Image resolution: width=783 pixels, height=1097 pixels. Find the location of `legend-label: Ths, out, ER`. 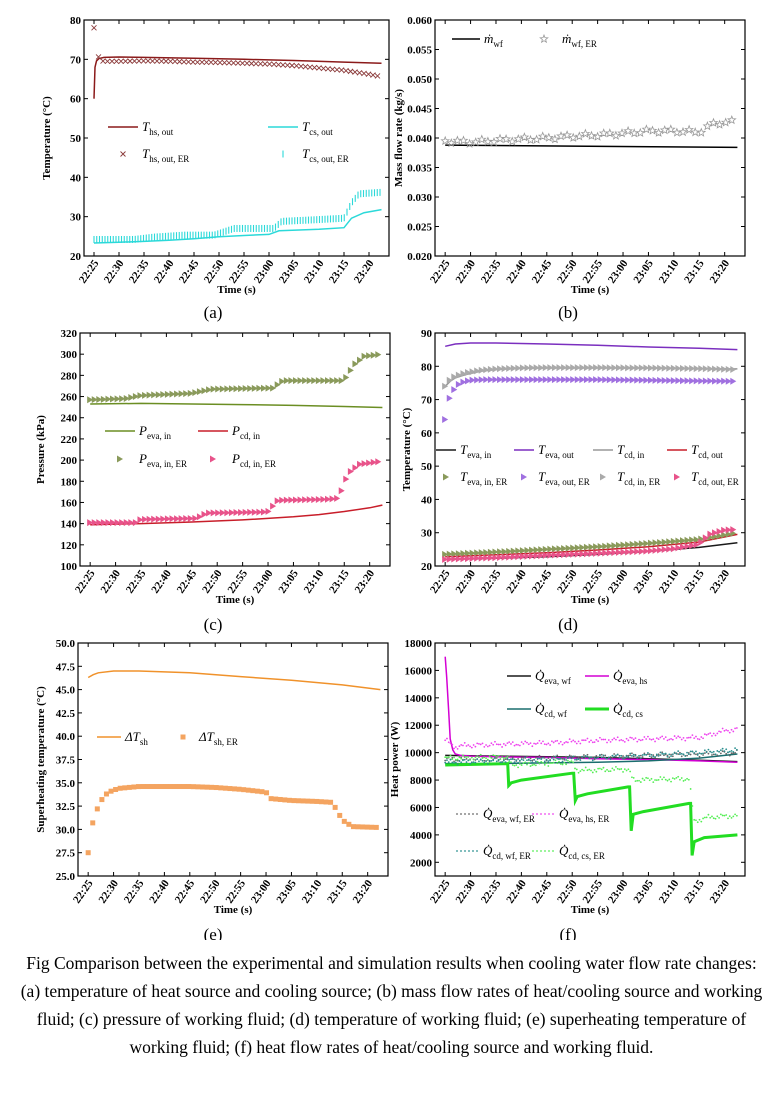

legend-label: Ths, out, ER is located at coordinates (165, 155).